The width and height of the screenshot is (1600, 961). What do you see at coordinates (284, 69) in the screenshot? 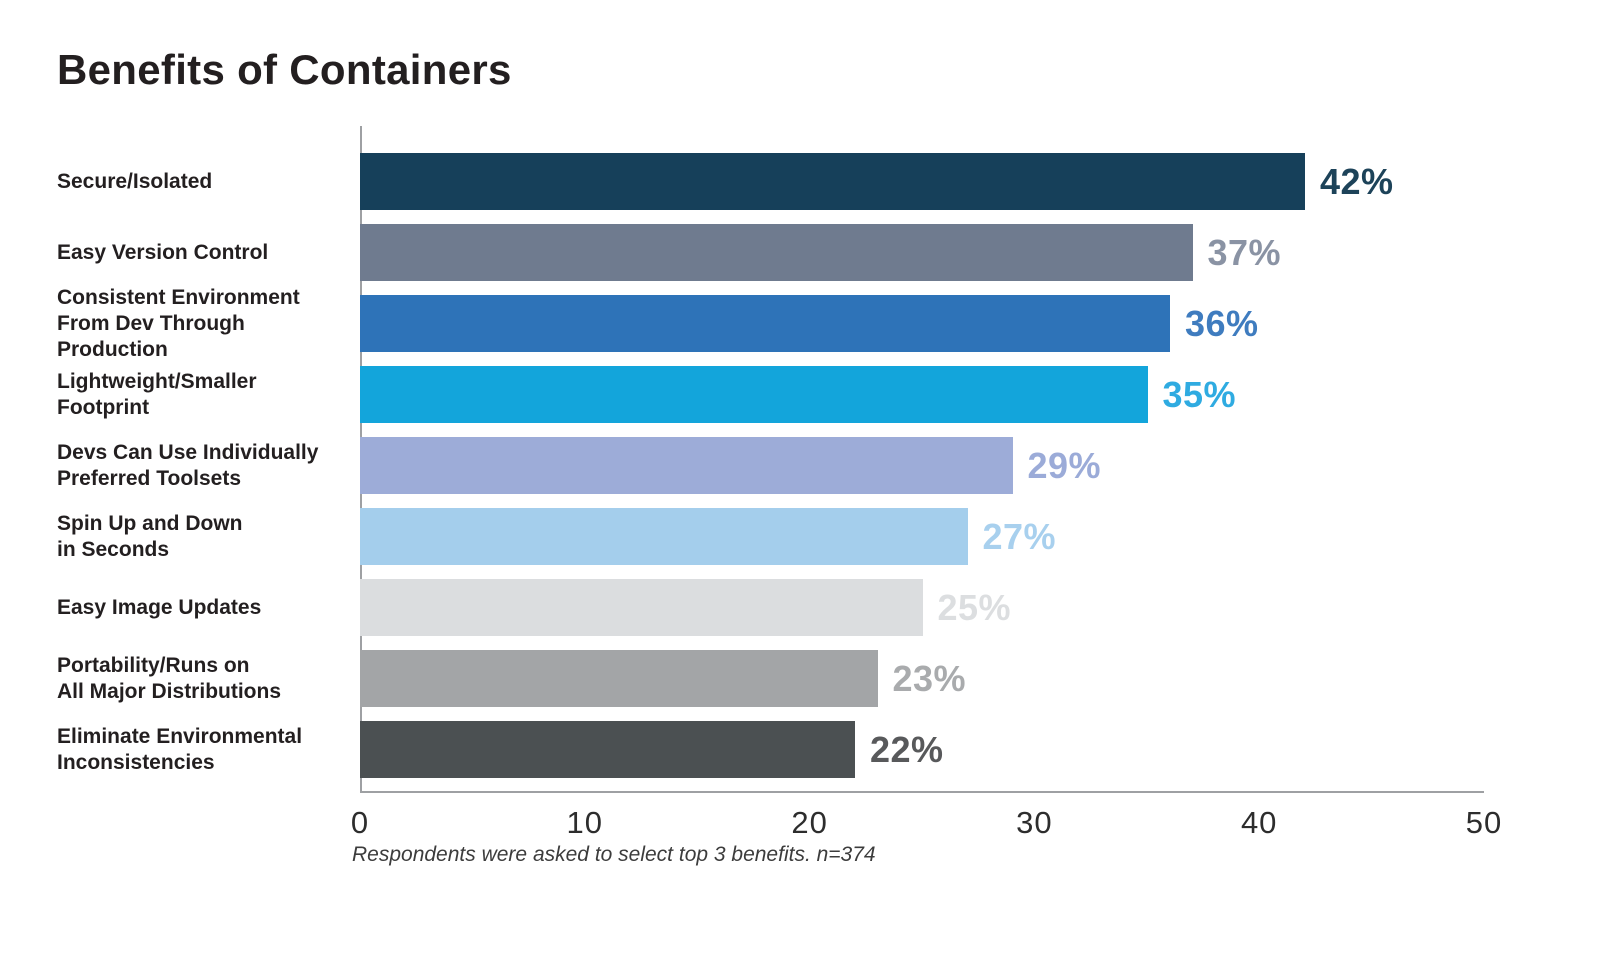
I see `chart-title: Benefits of Containers` at bounding box center [284, 69].